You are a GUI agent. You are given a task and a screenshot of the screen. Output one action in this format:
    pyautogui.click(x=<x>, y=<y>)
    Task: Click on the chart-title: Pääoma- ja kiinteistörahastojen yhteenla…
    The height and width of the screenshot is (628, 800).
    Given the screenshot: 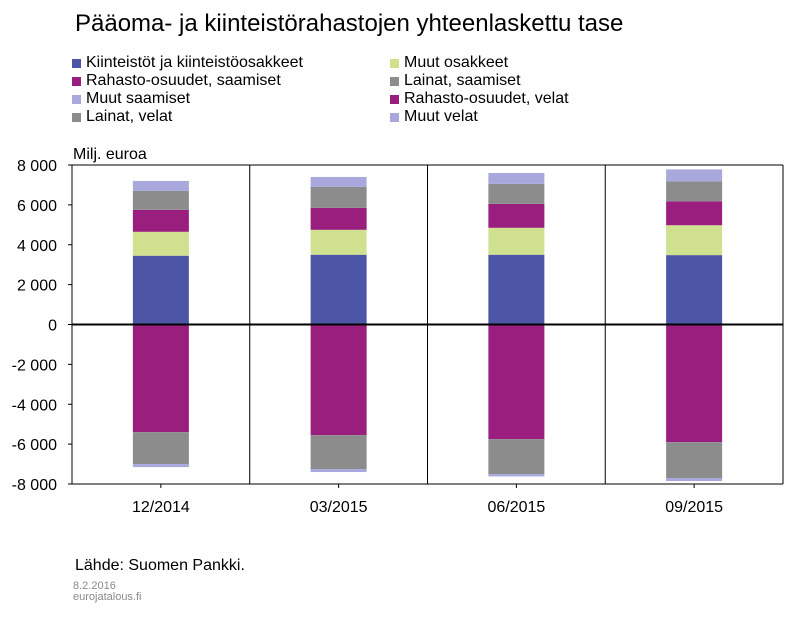 What is the action you would take?
    pyautogui.click(x=349, y=23)
    